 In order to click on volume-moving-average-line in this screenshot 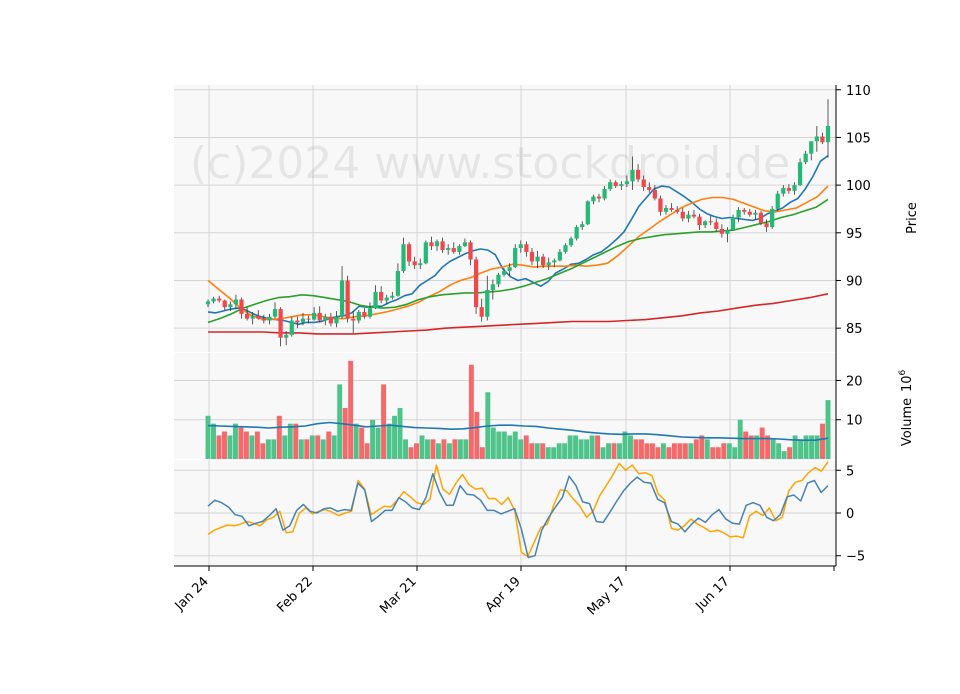, I will do `click(518, 431)`.